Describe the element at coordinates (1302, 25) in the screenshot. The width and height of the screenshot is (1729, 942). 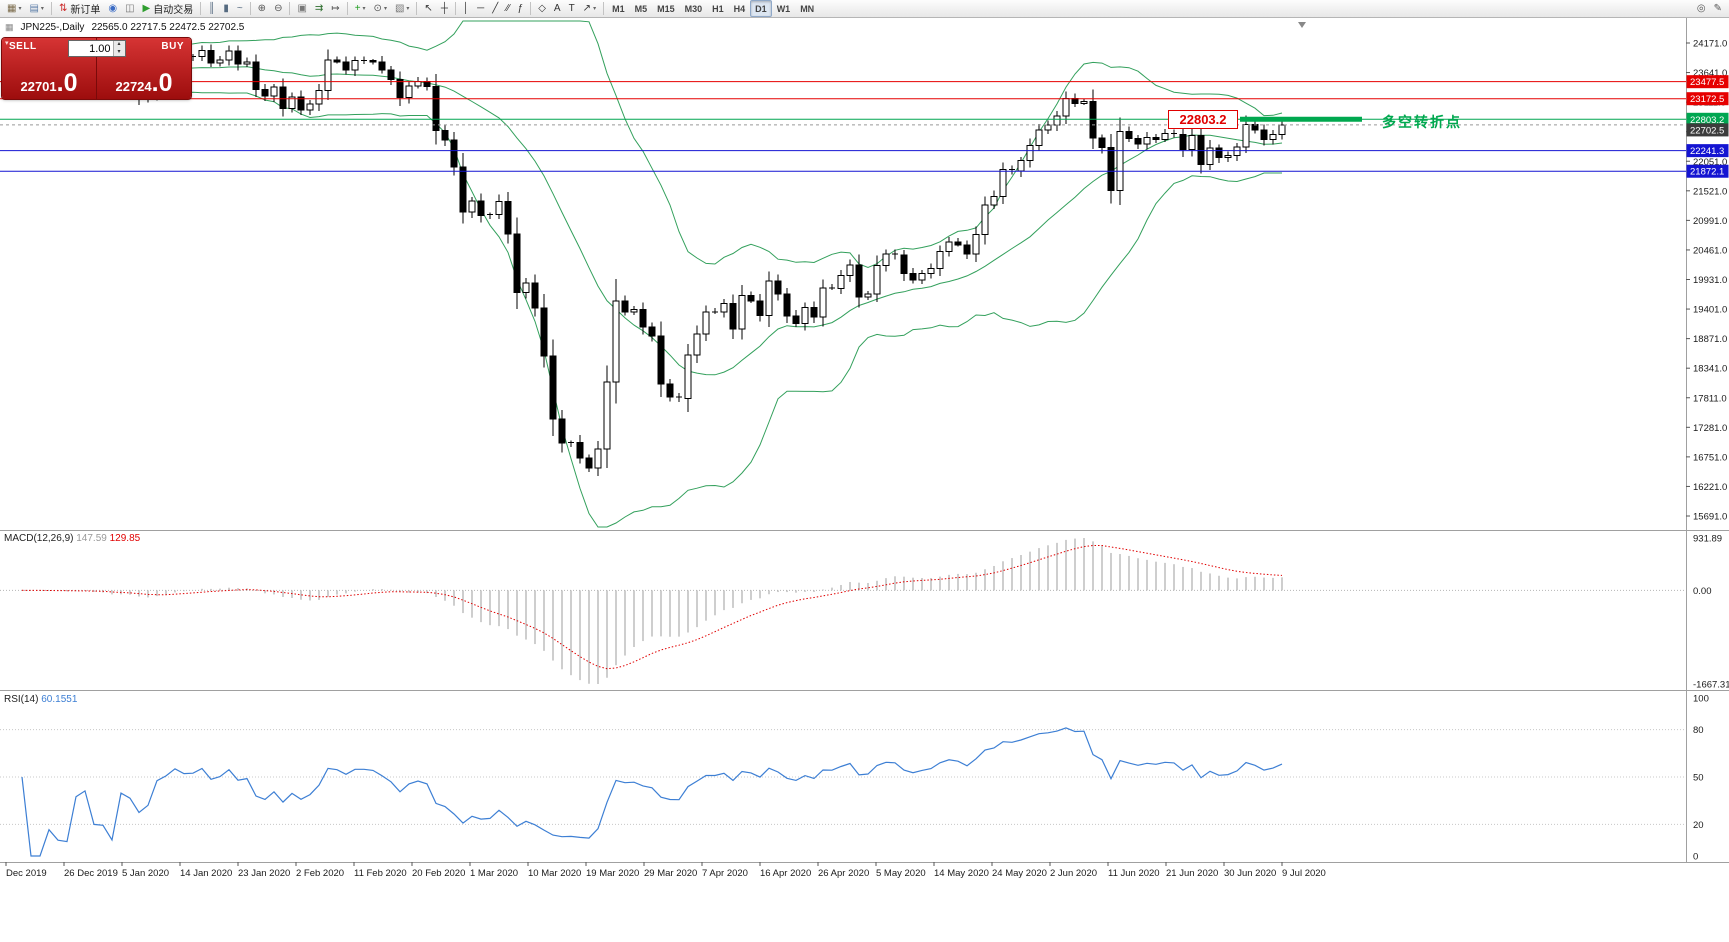
I see `chart-shift-marker` at that location.